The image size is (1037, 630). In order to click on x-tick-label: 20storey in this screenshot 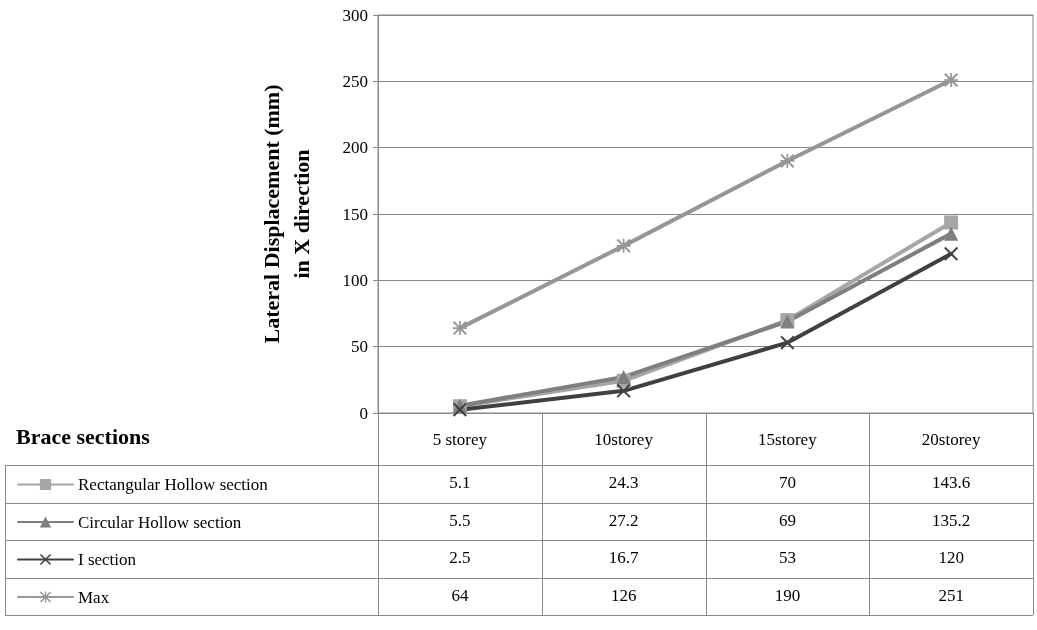, I will do `click(951, 439)`.